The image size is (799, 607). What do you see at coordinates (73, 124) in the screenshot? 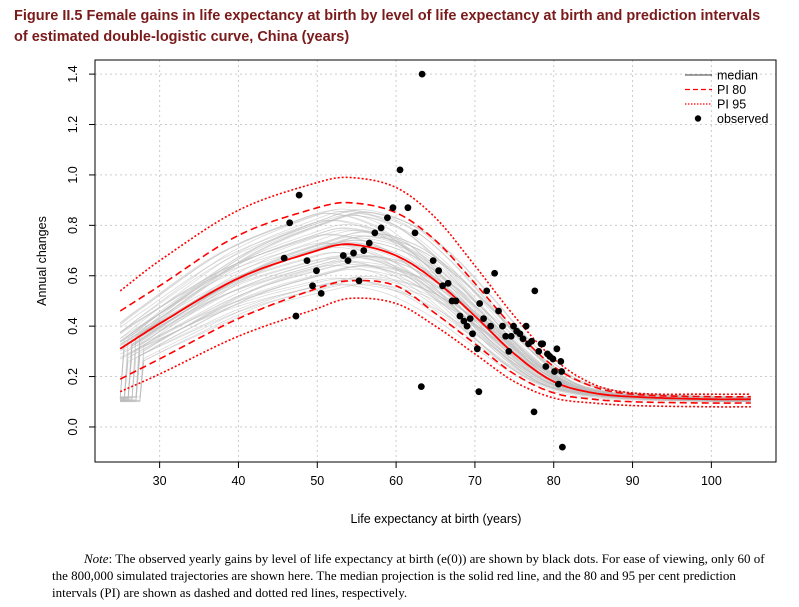
I see `y-tick-label: 1.2` at bounding box center [73, 124].